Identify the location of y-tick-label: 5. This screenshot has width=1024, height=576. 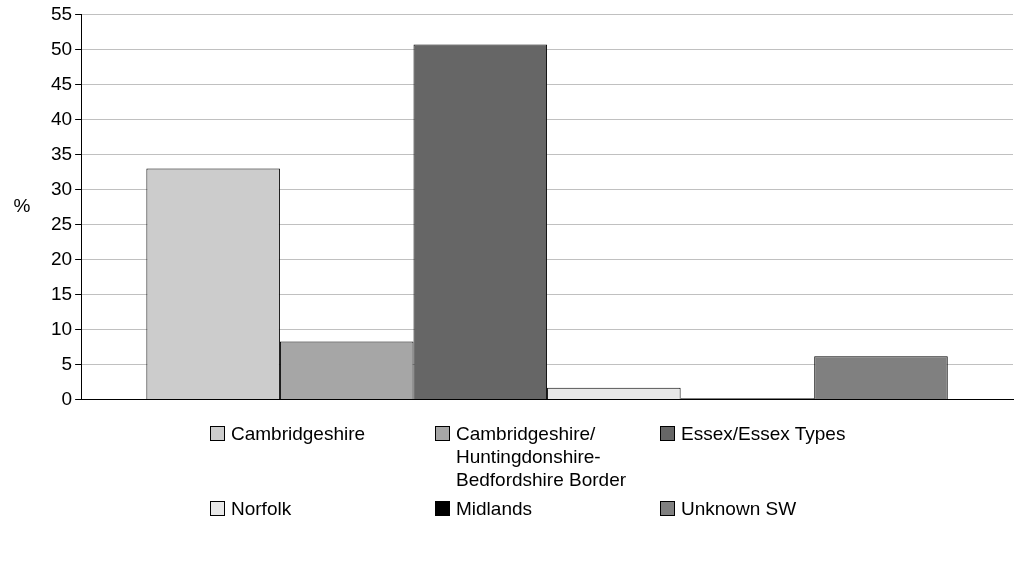
(67, 363).